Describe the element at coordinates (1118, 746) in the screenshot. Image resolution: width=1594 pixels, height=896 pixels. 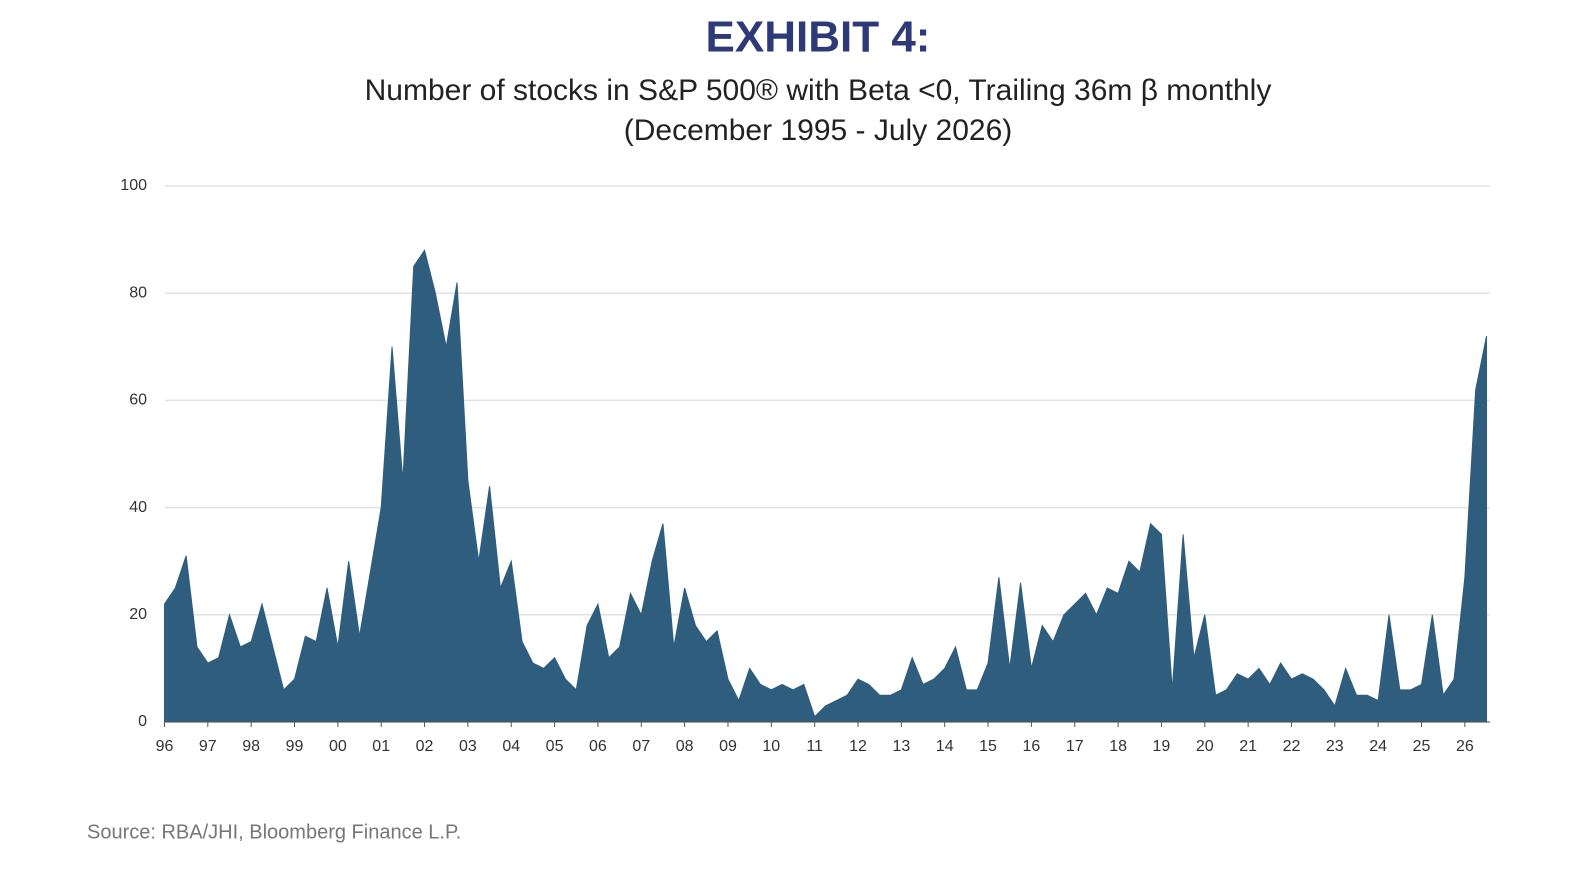
I see `x-tick-label: 18` at that location.